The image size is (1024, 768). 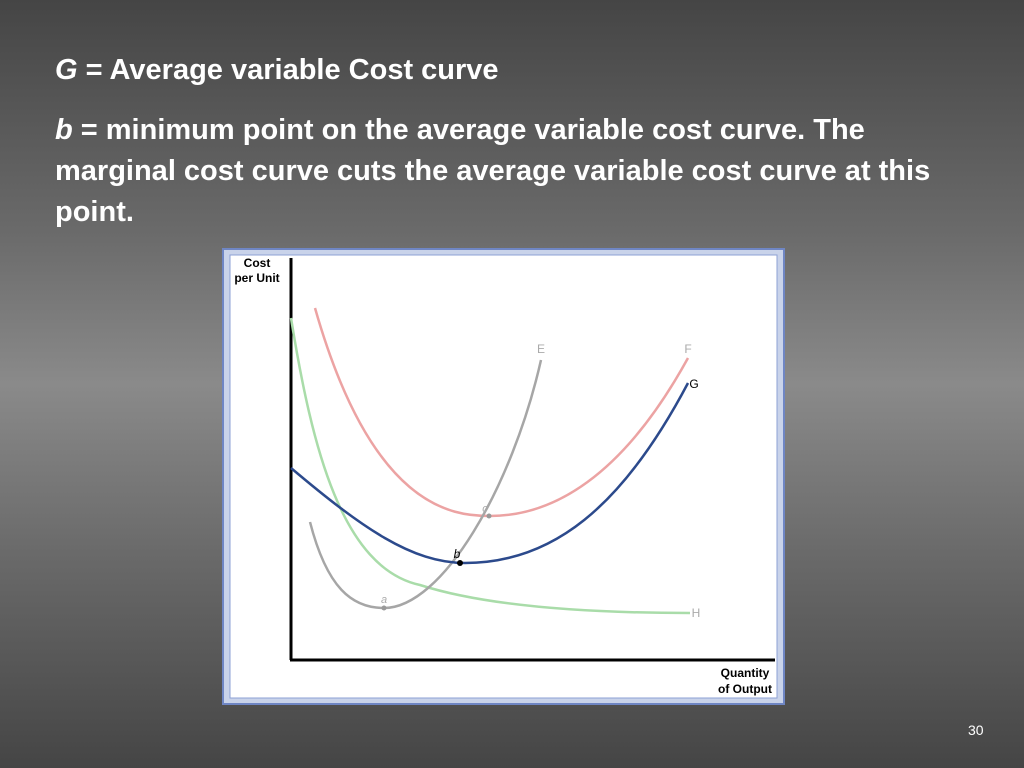 I want to click on point-label: a, so click(x=384, y=600).